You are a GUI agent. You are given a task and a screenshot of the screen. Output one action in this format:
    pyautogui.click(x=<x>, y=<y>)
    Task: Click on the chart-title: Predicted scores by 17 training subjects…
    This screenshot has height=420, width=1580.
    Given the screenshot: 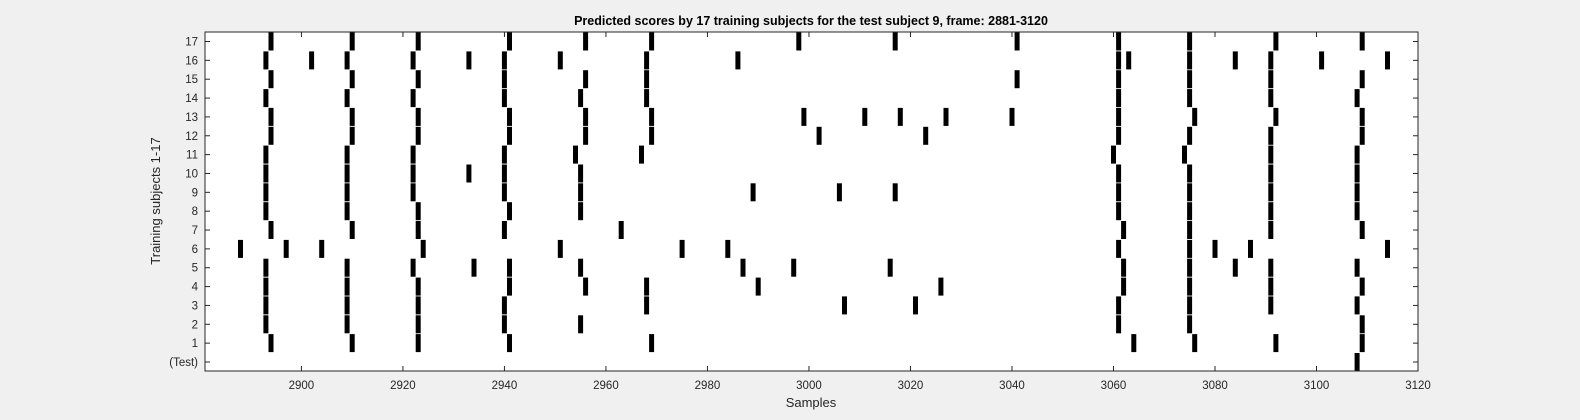 What is the action you would take?
    pyautogui.click(x=811, y=21)
    